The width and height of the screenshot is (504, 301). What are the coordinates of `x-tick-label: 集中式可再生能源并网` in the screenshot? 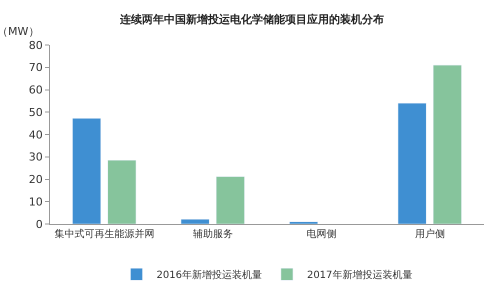 It's located at (104, 234).